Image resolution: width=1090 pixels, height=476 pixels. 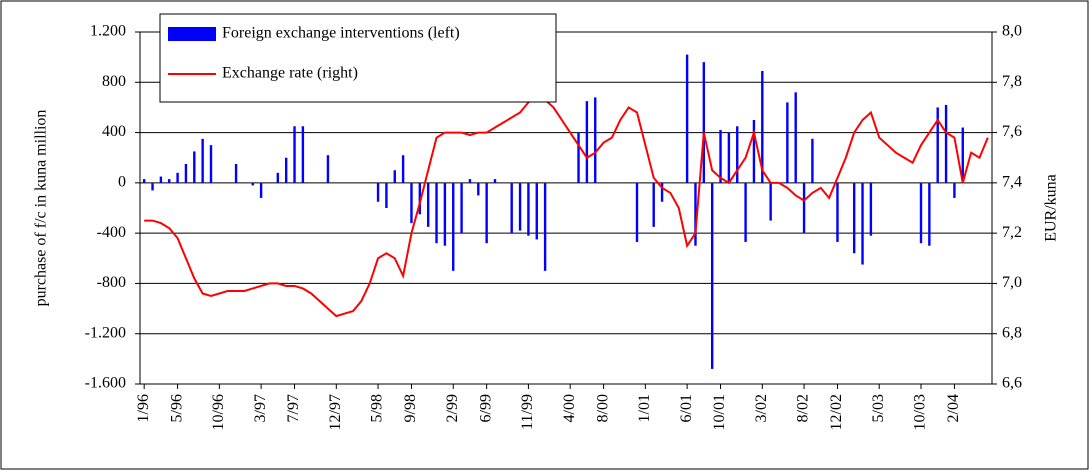 What do you see at coordinates (122, 182) in the screenshot?
I see `y-tick-label: 0` at bounding box center [122, 182].